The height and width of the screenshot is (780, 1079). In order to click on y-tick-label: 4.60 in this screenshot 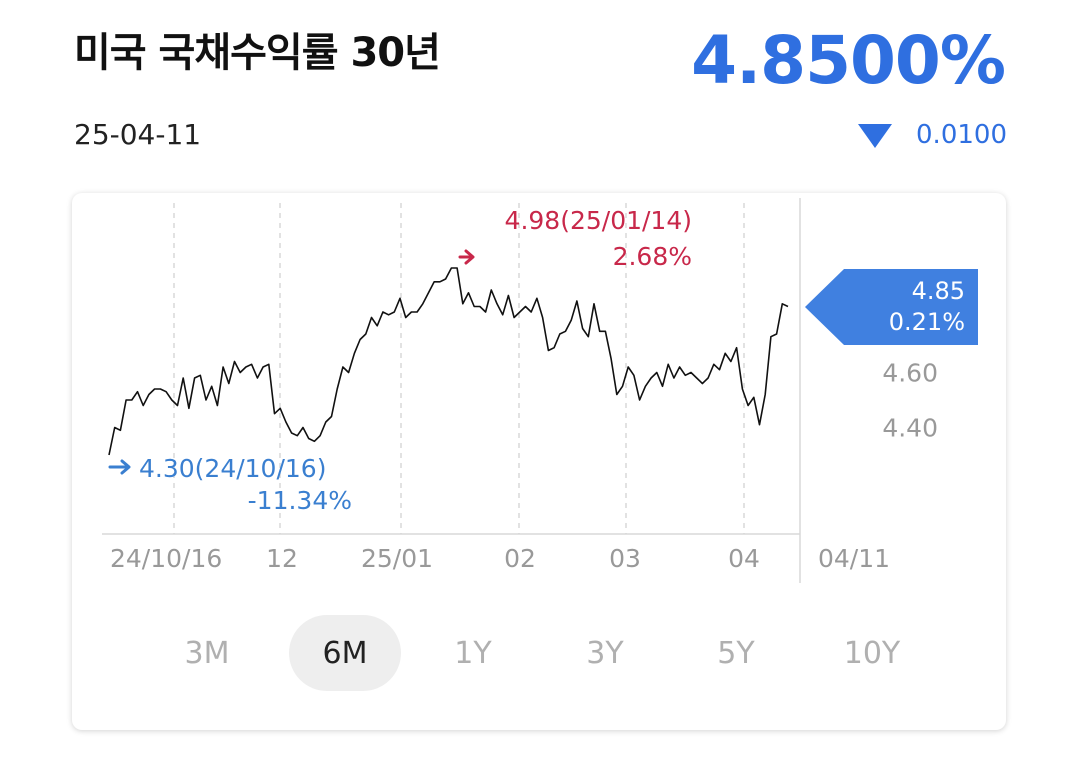, I will do `click(910, 373)`.